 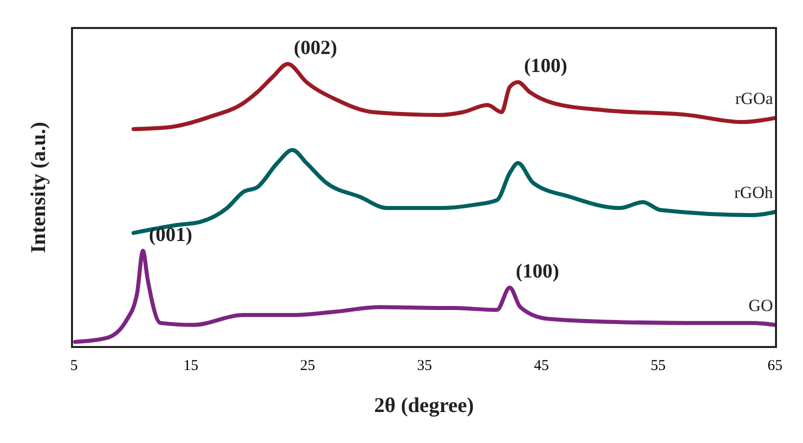 What do you see at coordinates (424, 405) in the screenshot?
I see `x-axis-title: 2θ (degree)` at bounding box center [424, 405].